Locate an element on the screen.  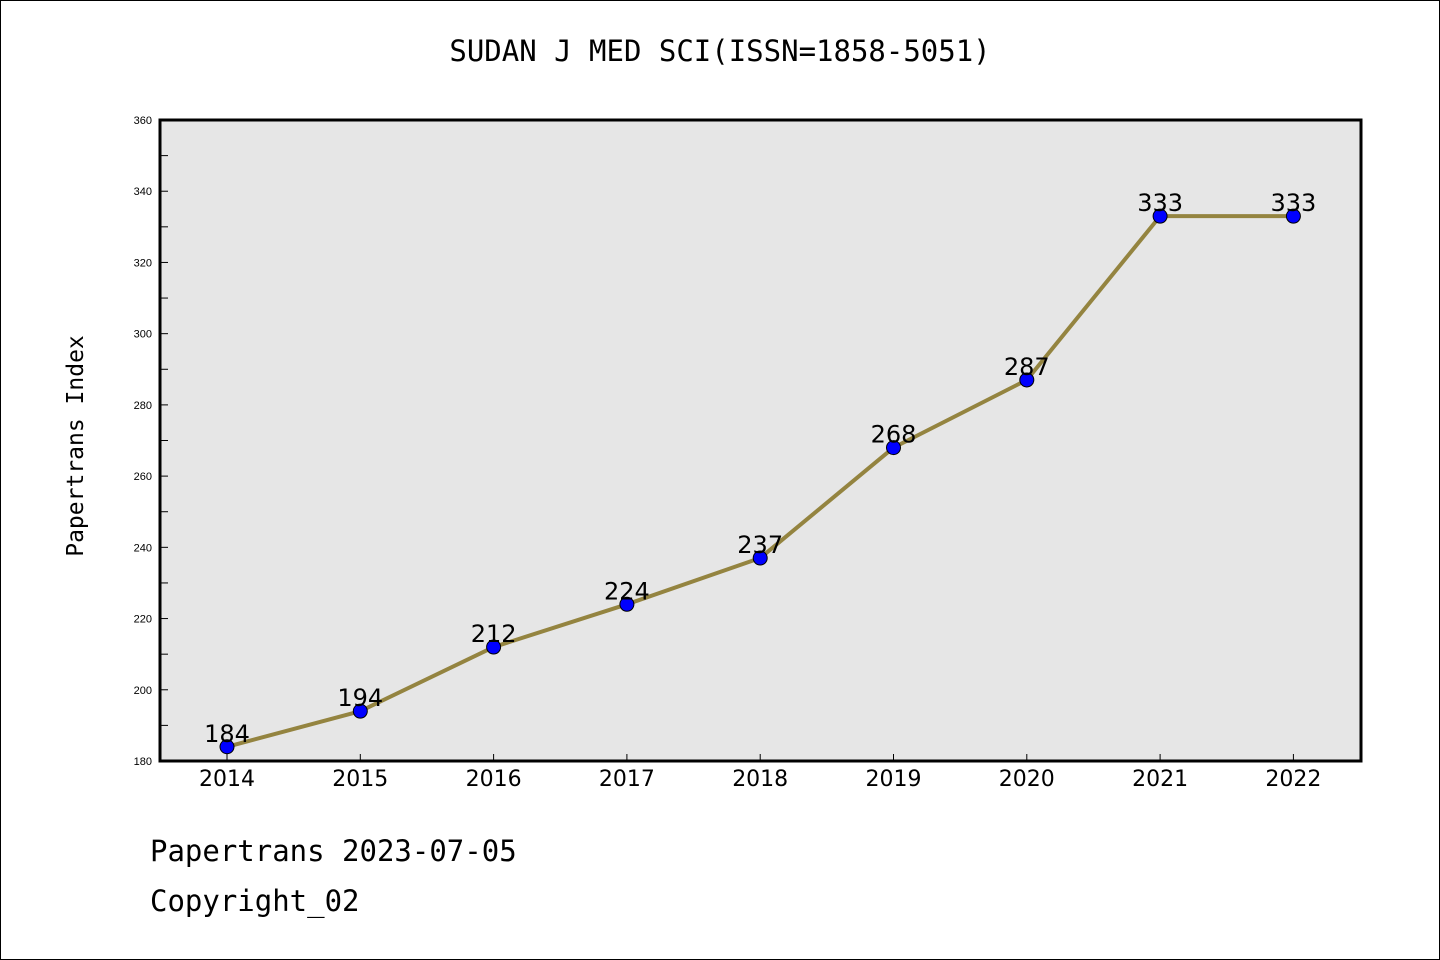
footer-date: Papertrans 2023-07-05 is located at coordinates (333, 851).